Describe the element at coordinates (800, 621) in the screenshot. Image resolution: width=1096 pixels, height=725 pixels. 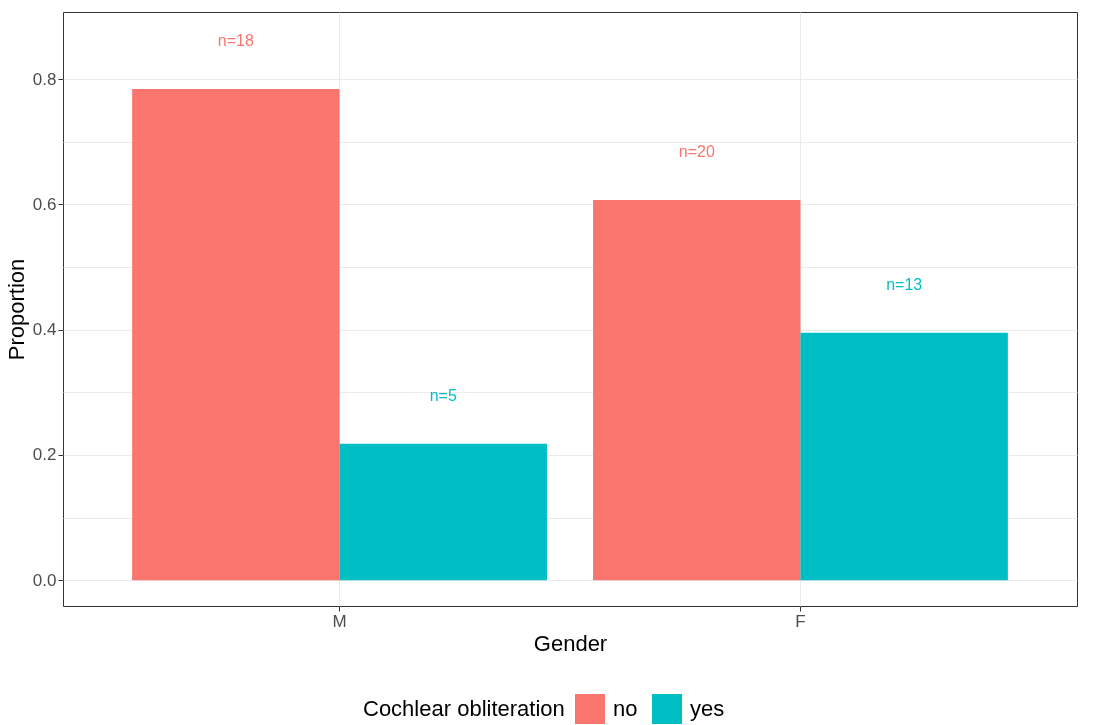
I see `x-tick-label: F` at that location.